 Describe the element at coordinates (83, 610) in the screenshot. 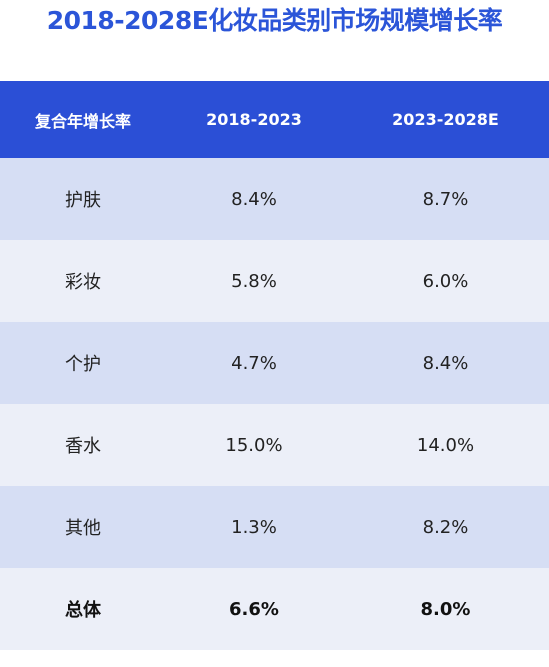

I see `category-cell-total: 总体` at that location.